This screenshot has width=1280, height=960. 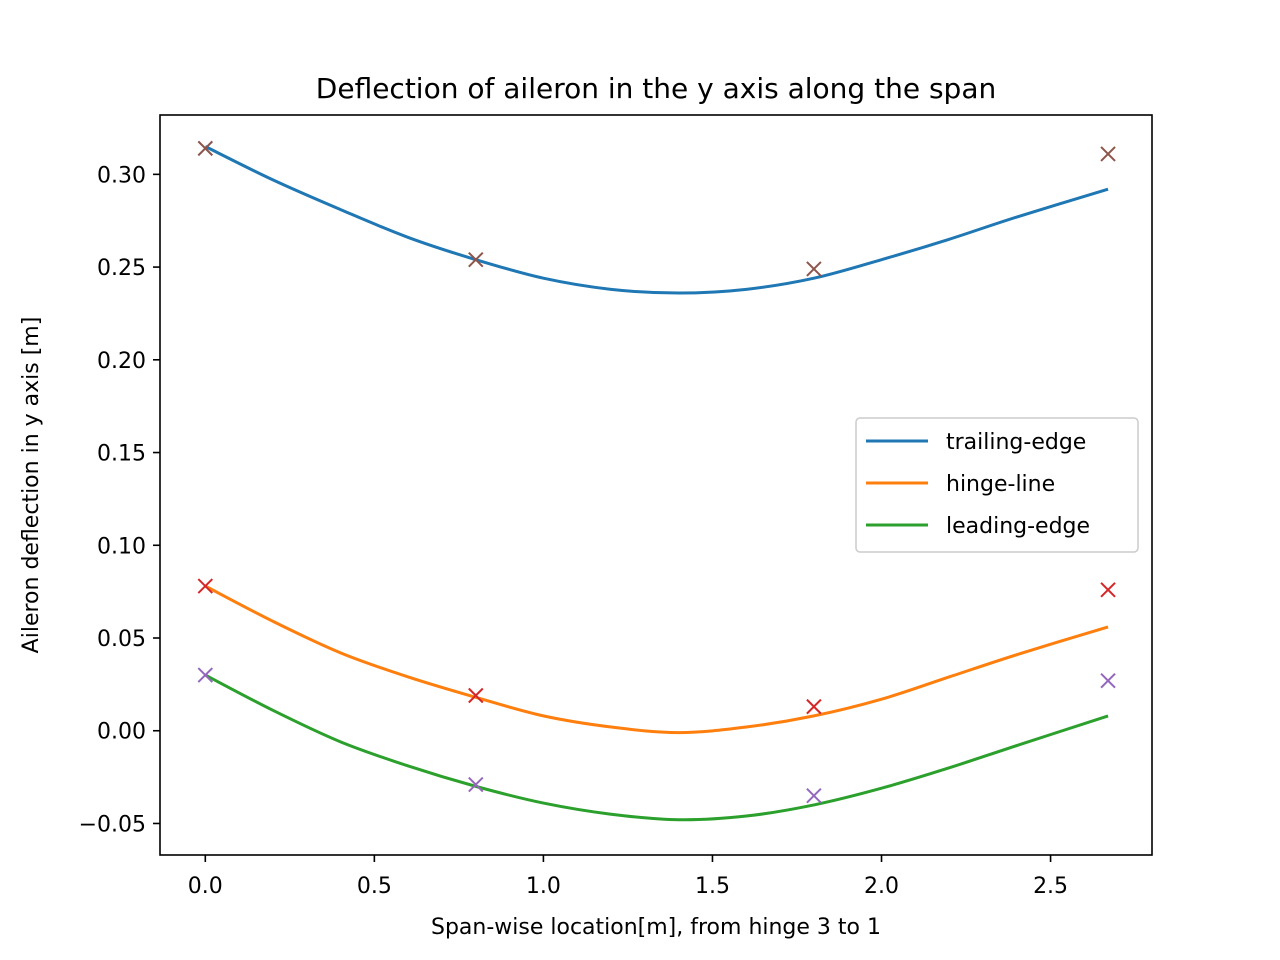 What do you see at coordinates (1000, 484) in the screenshot?
I see `legend-label-hinge-line: hinge-line` at bounding box center [1000, 484].